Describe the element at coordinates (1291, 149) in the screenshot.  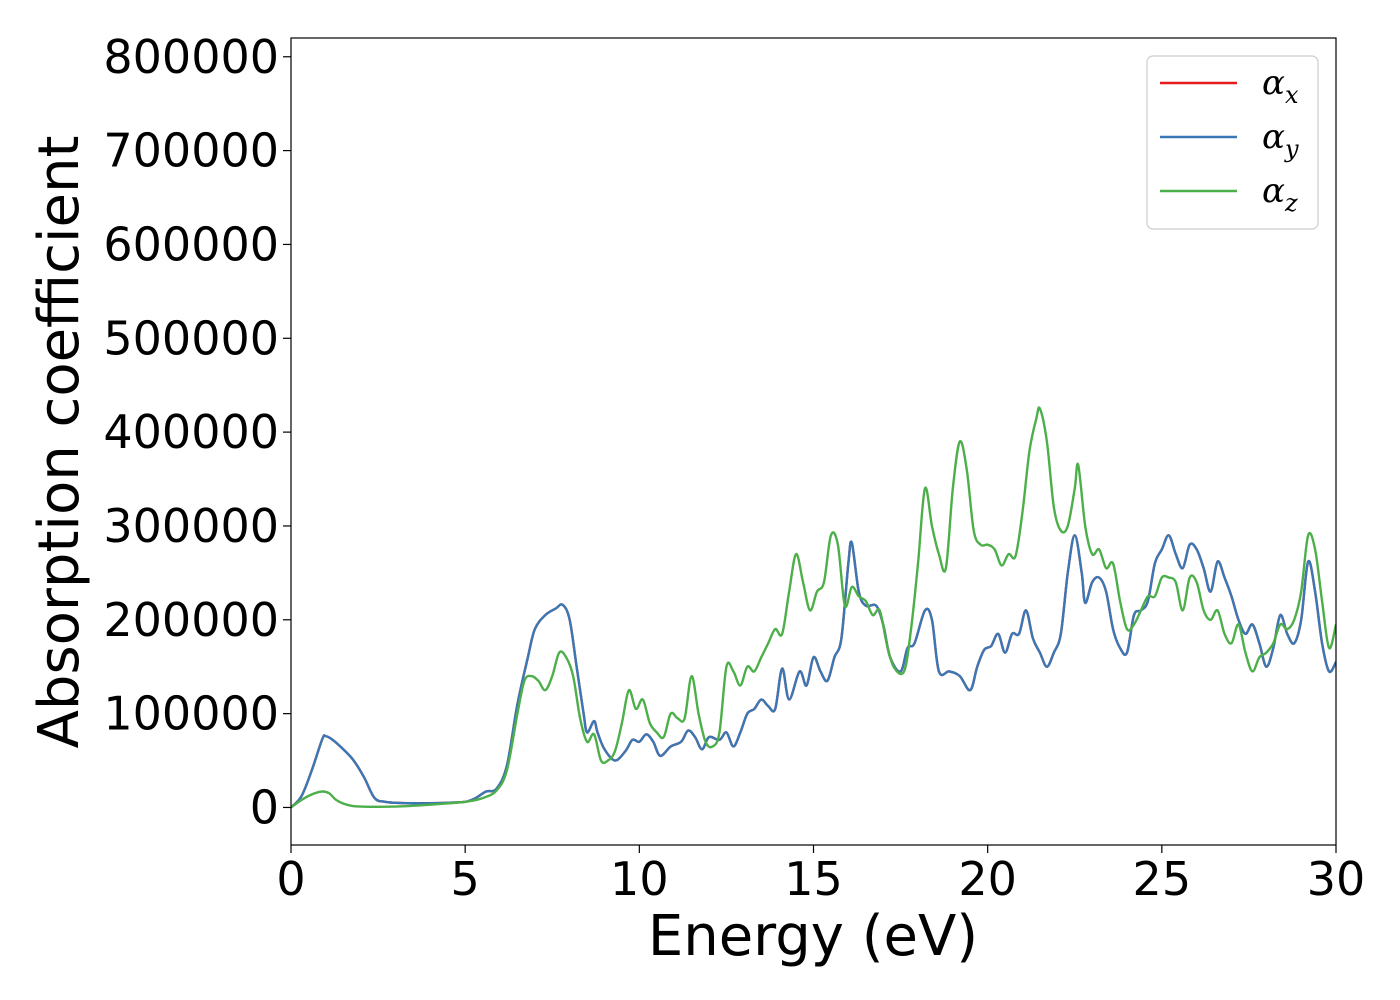
I see `legend-subscript: y` at that location.